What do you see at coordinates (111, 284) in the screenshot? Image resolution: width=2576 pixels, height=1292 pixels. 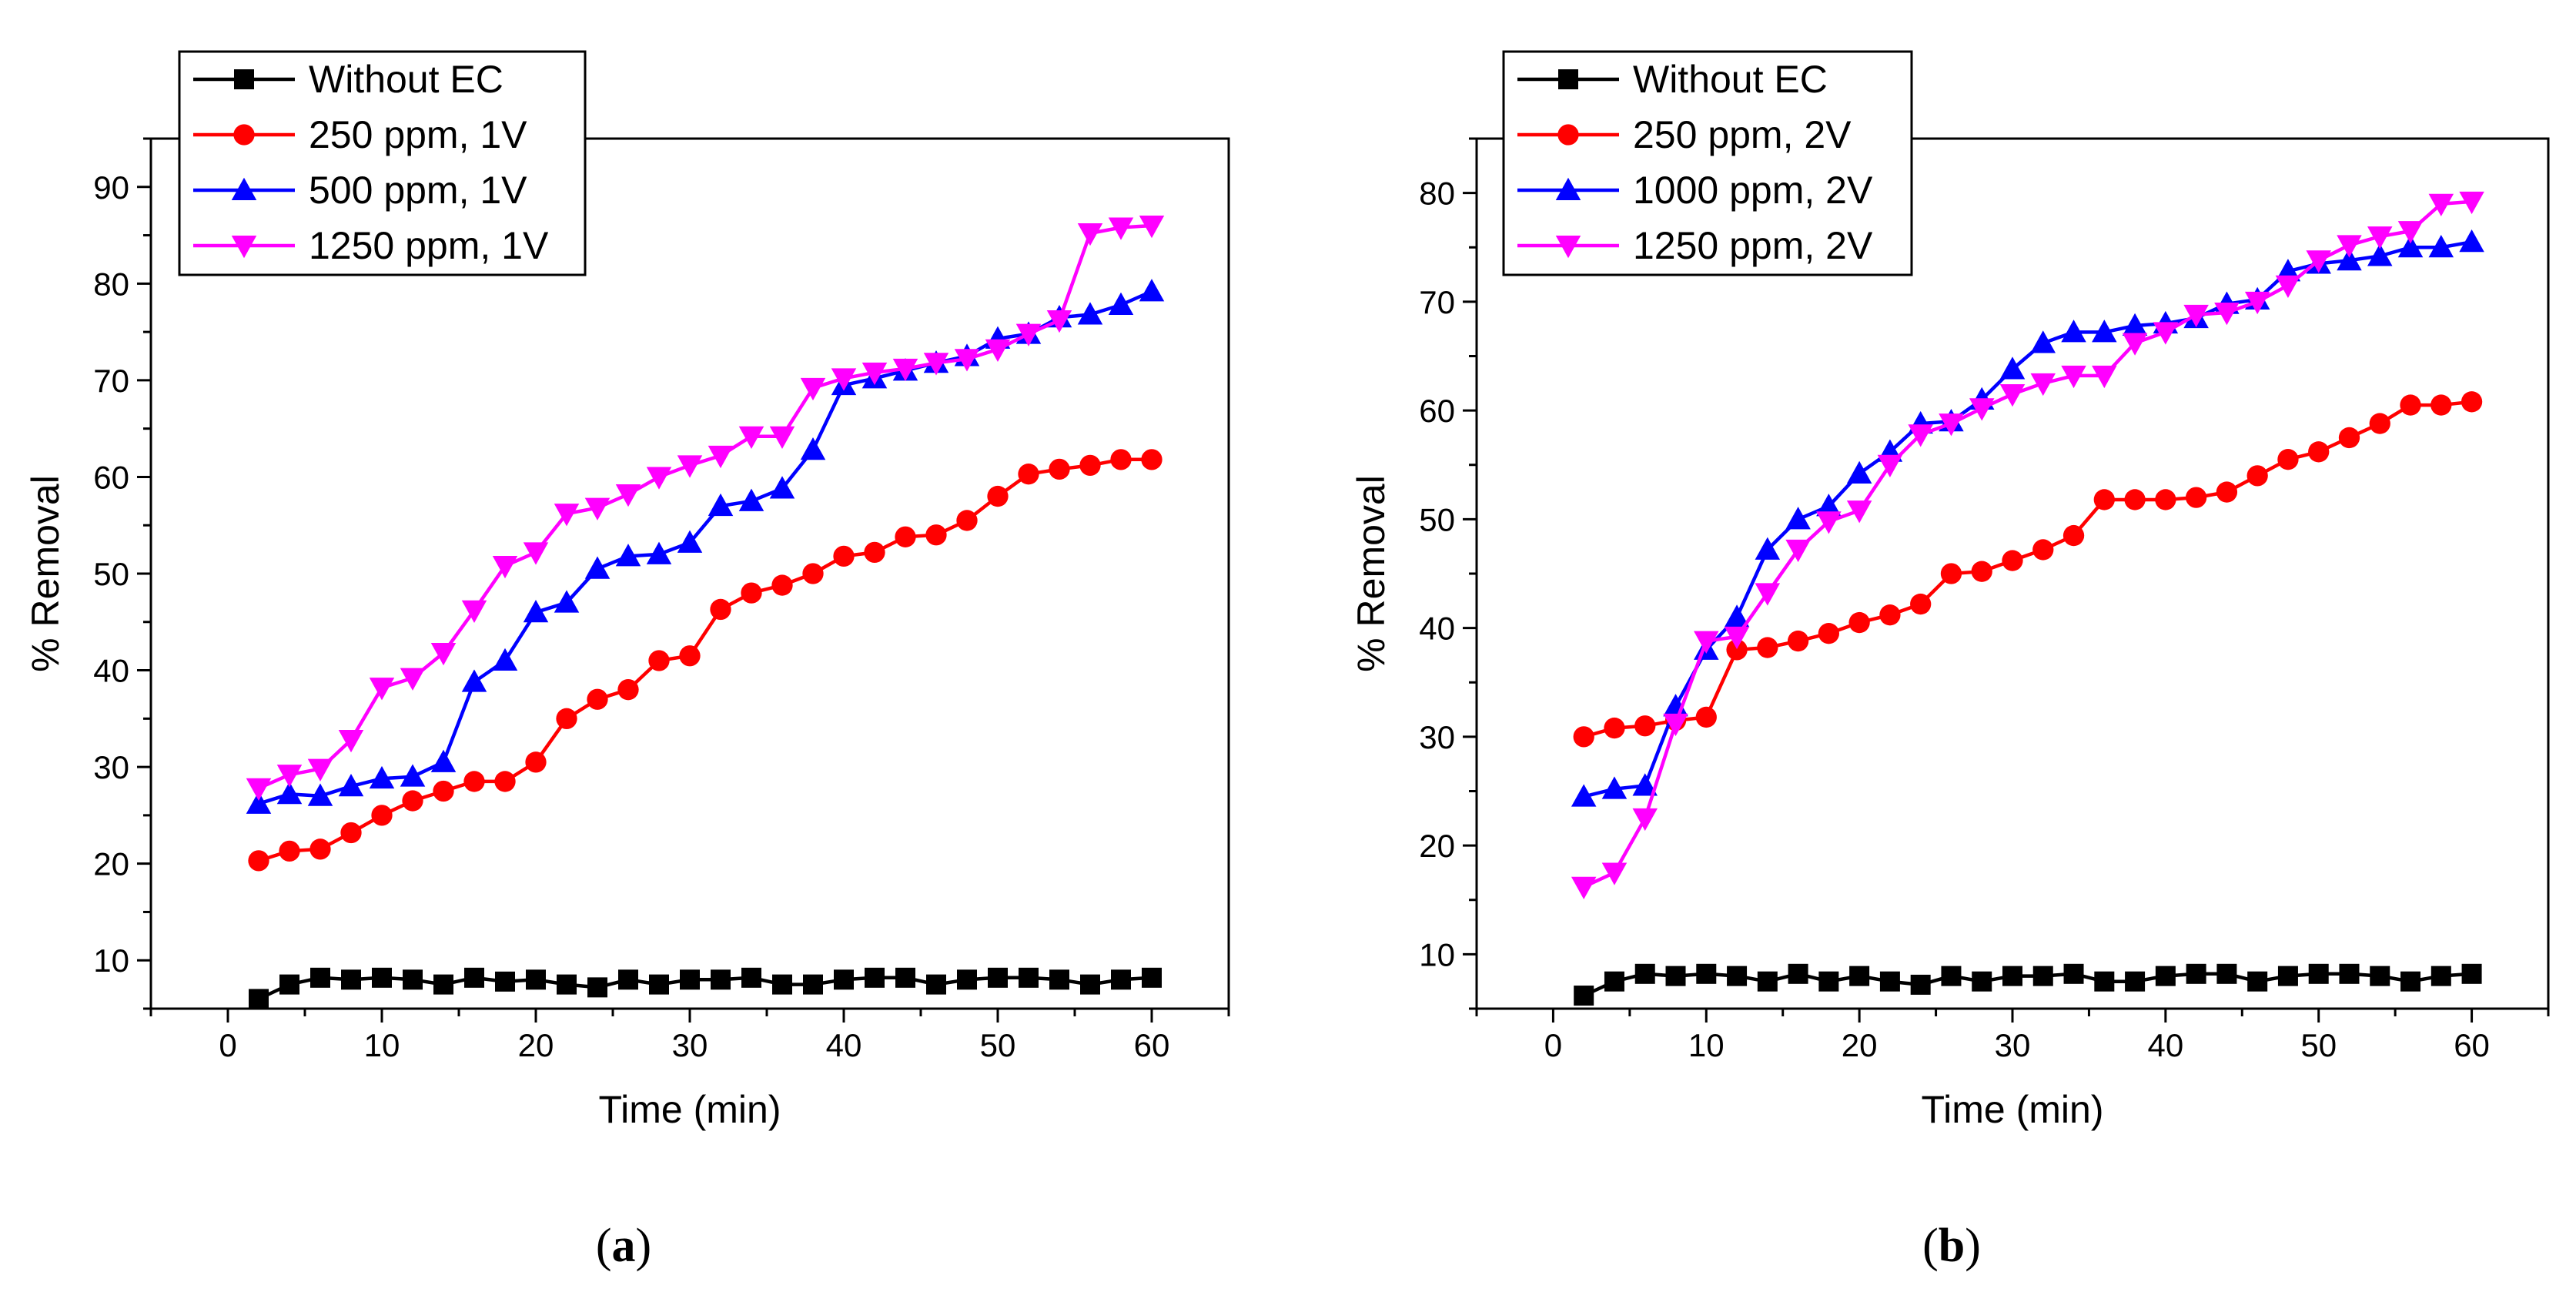 I see `y-tick-label: 80` at bounding box center [111, 284].